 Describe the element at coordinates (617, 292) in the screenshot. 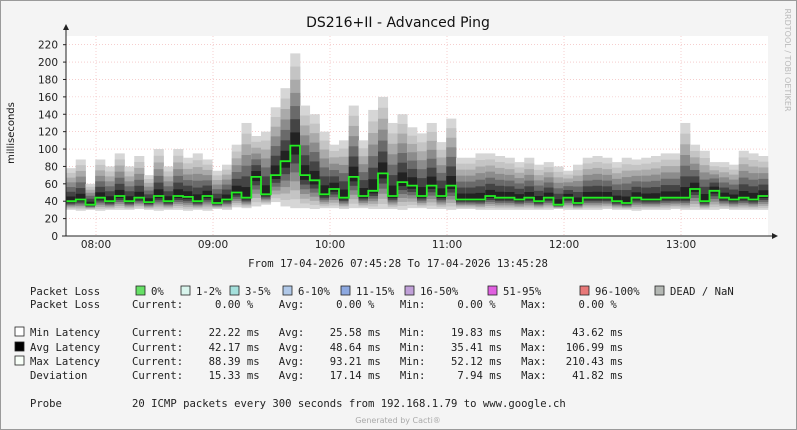

I see `loss-label: 96-100%` at that location.